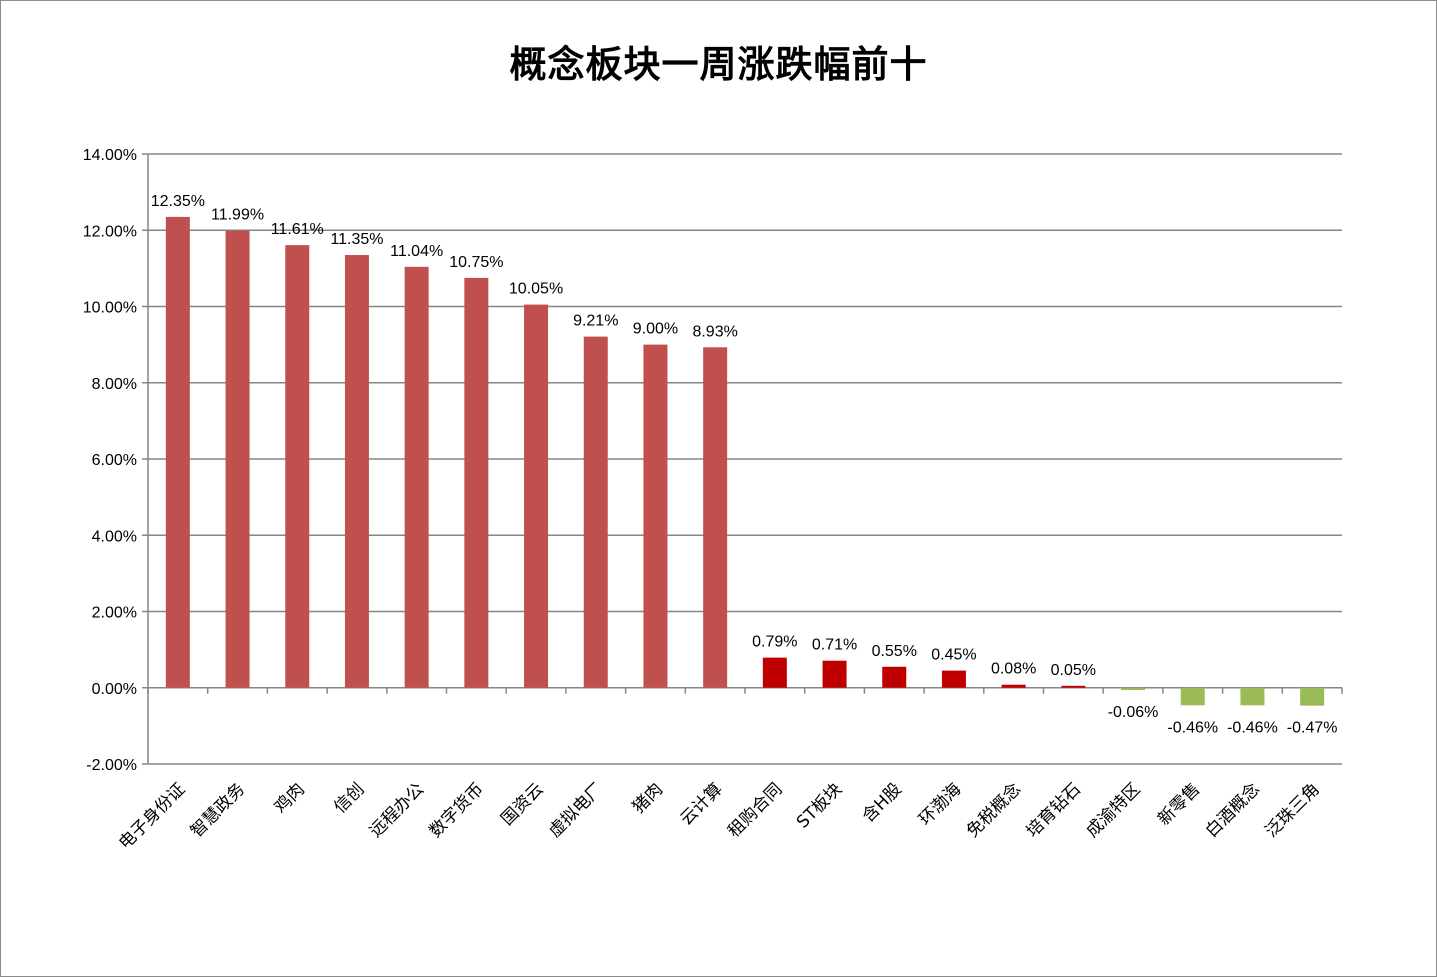 The width and height of the screenshot is (1437, 977). Describe the element at coordinates (114, 460) in the screenshot. I see `y-tick-label: 6.00%` at that location.